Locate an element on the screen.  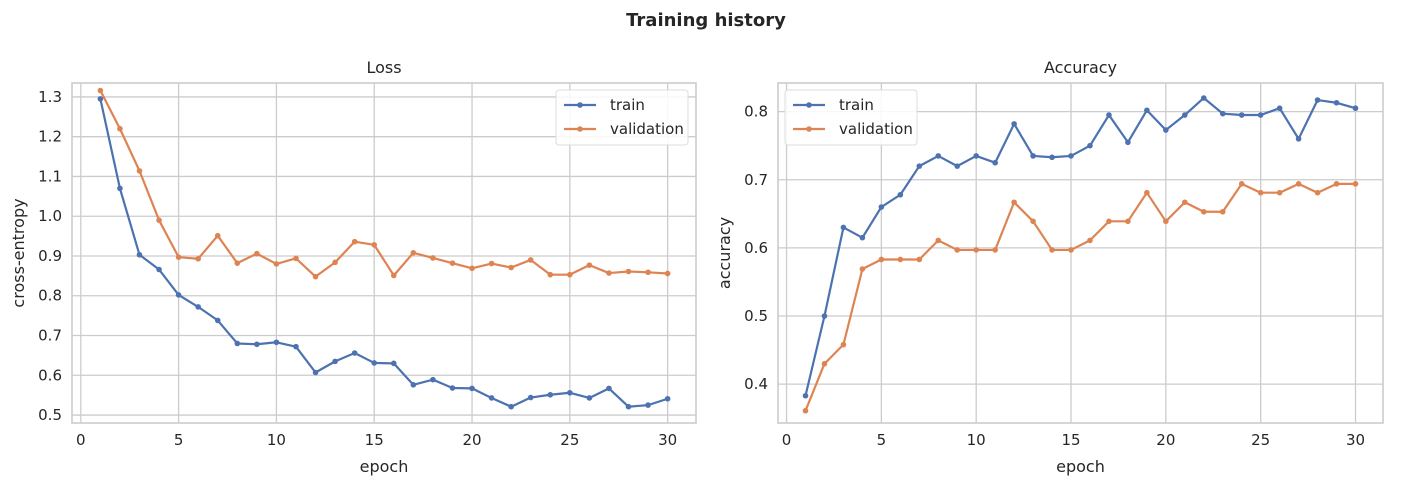
chart-title: Loss is located at coordinates (383, 67).